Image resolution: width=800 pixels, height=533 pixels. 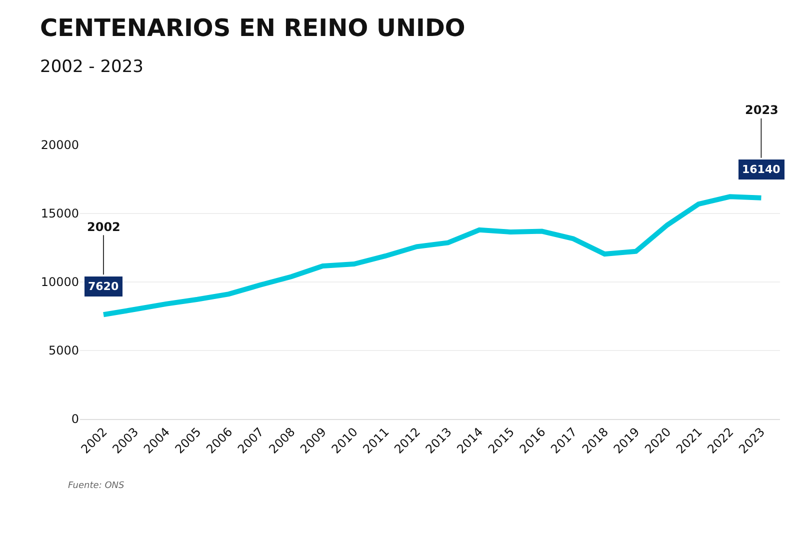 What do you see at coordinates (92, 67) in the screenshot?
I see `chart-subtitle: 2002 - 2023` at bounding box center [92, 67].